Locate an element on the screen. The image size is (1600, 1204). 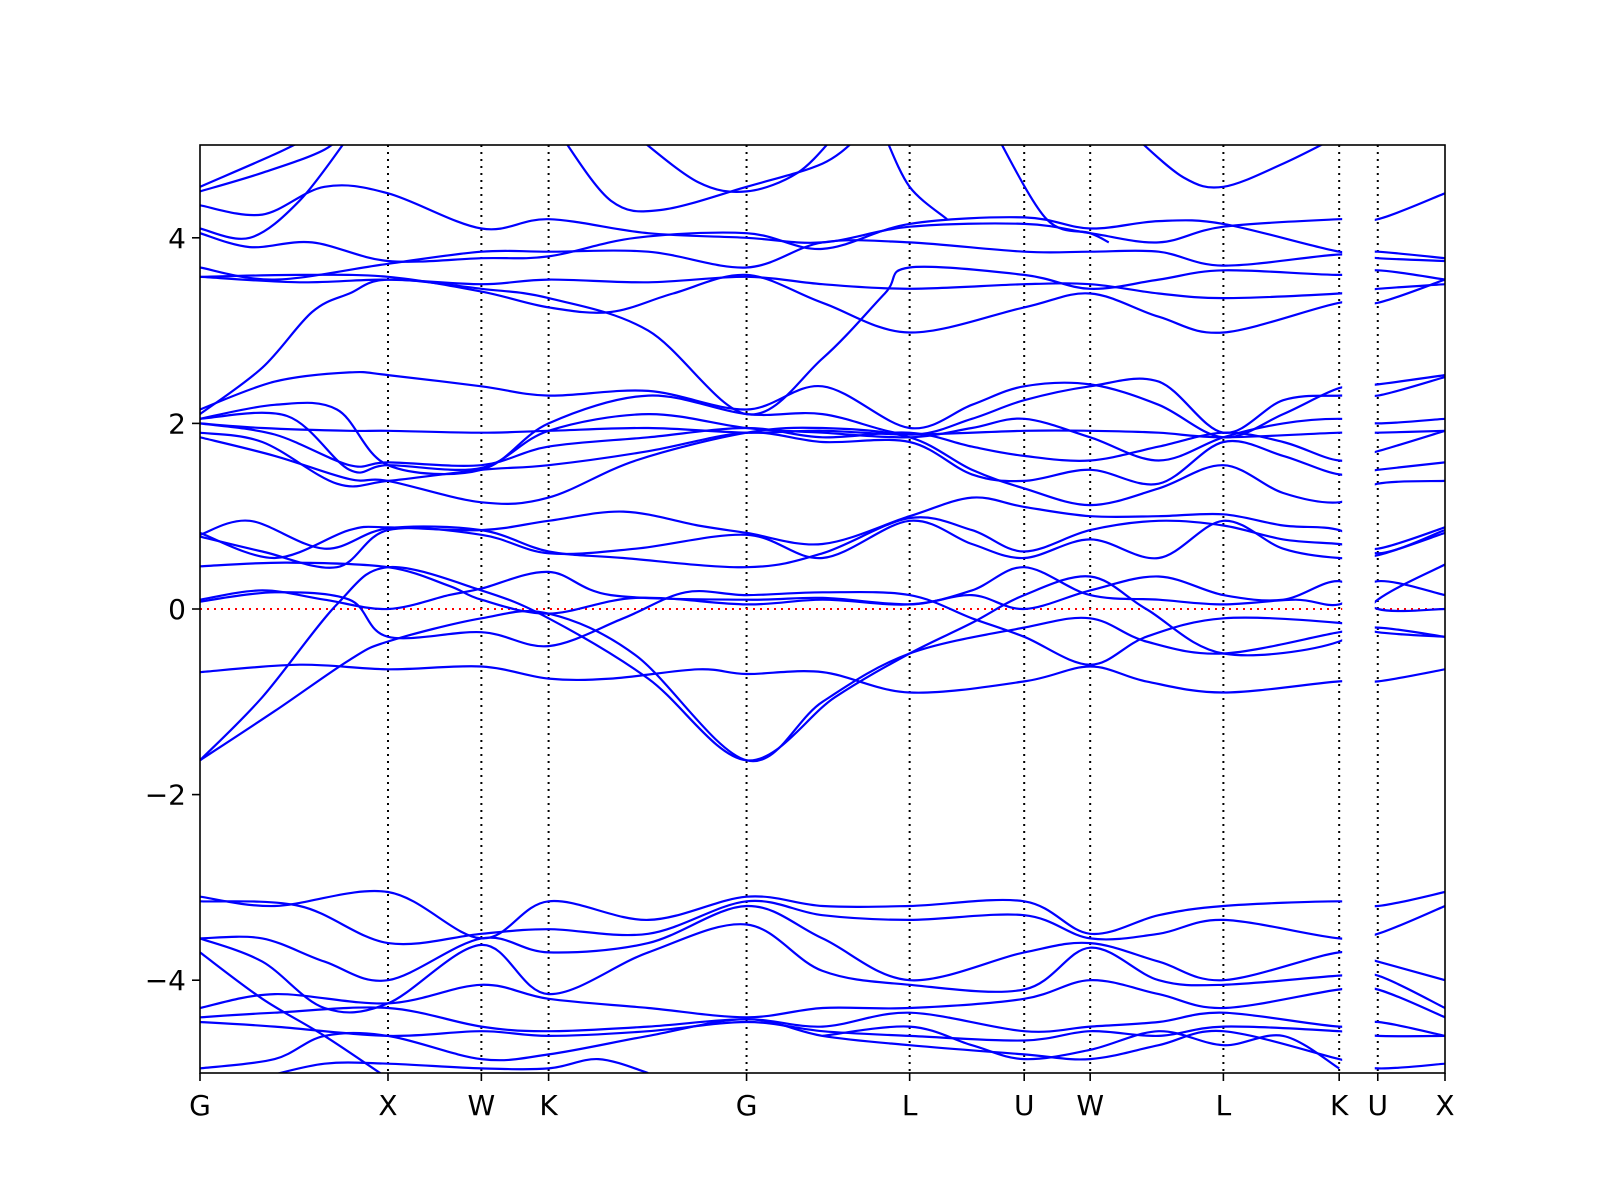
path-gap-group is located at coordinates (1358, 609).